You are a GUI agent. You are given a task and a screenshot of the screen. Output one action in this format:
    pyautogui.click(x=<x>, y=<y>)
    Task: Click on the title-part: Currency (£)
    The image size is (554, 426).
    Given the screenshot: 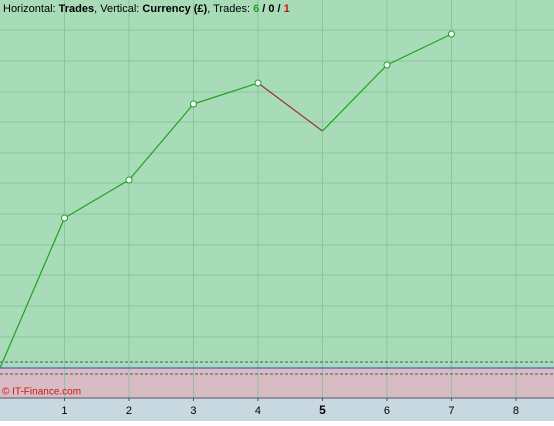 What is the action you would take?
    pyautogui.click(x=174, y=9)
    